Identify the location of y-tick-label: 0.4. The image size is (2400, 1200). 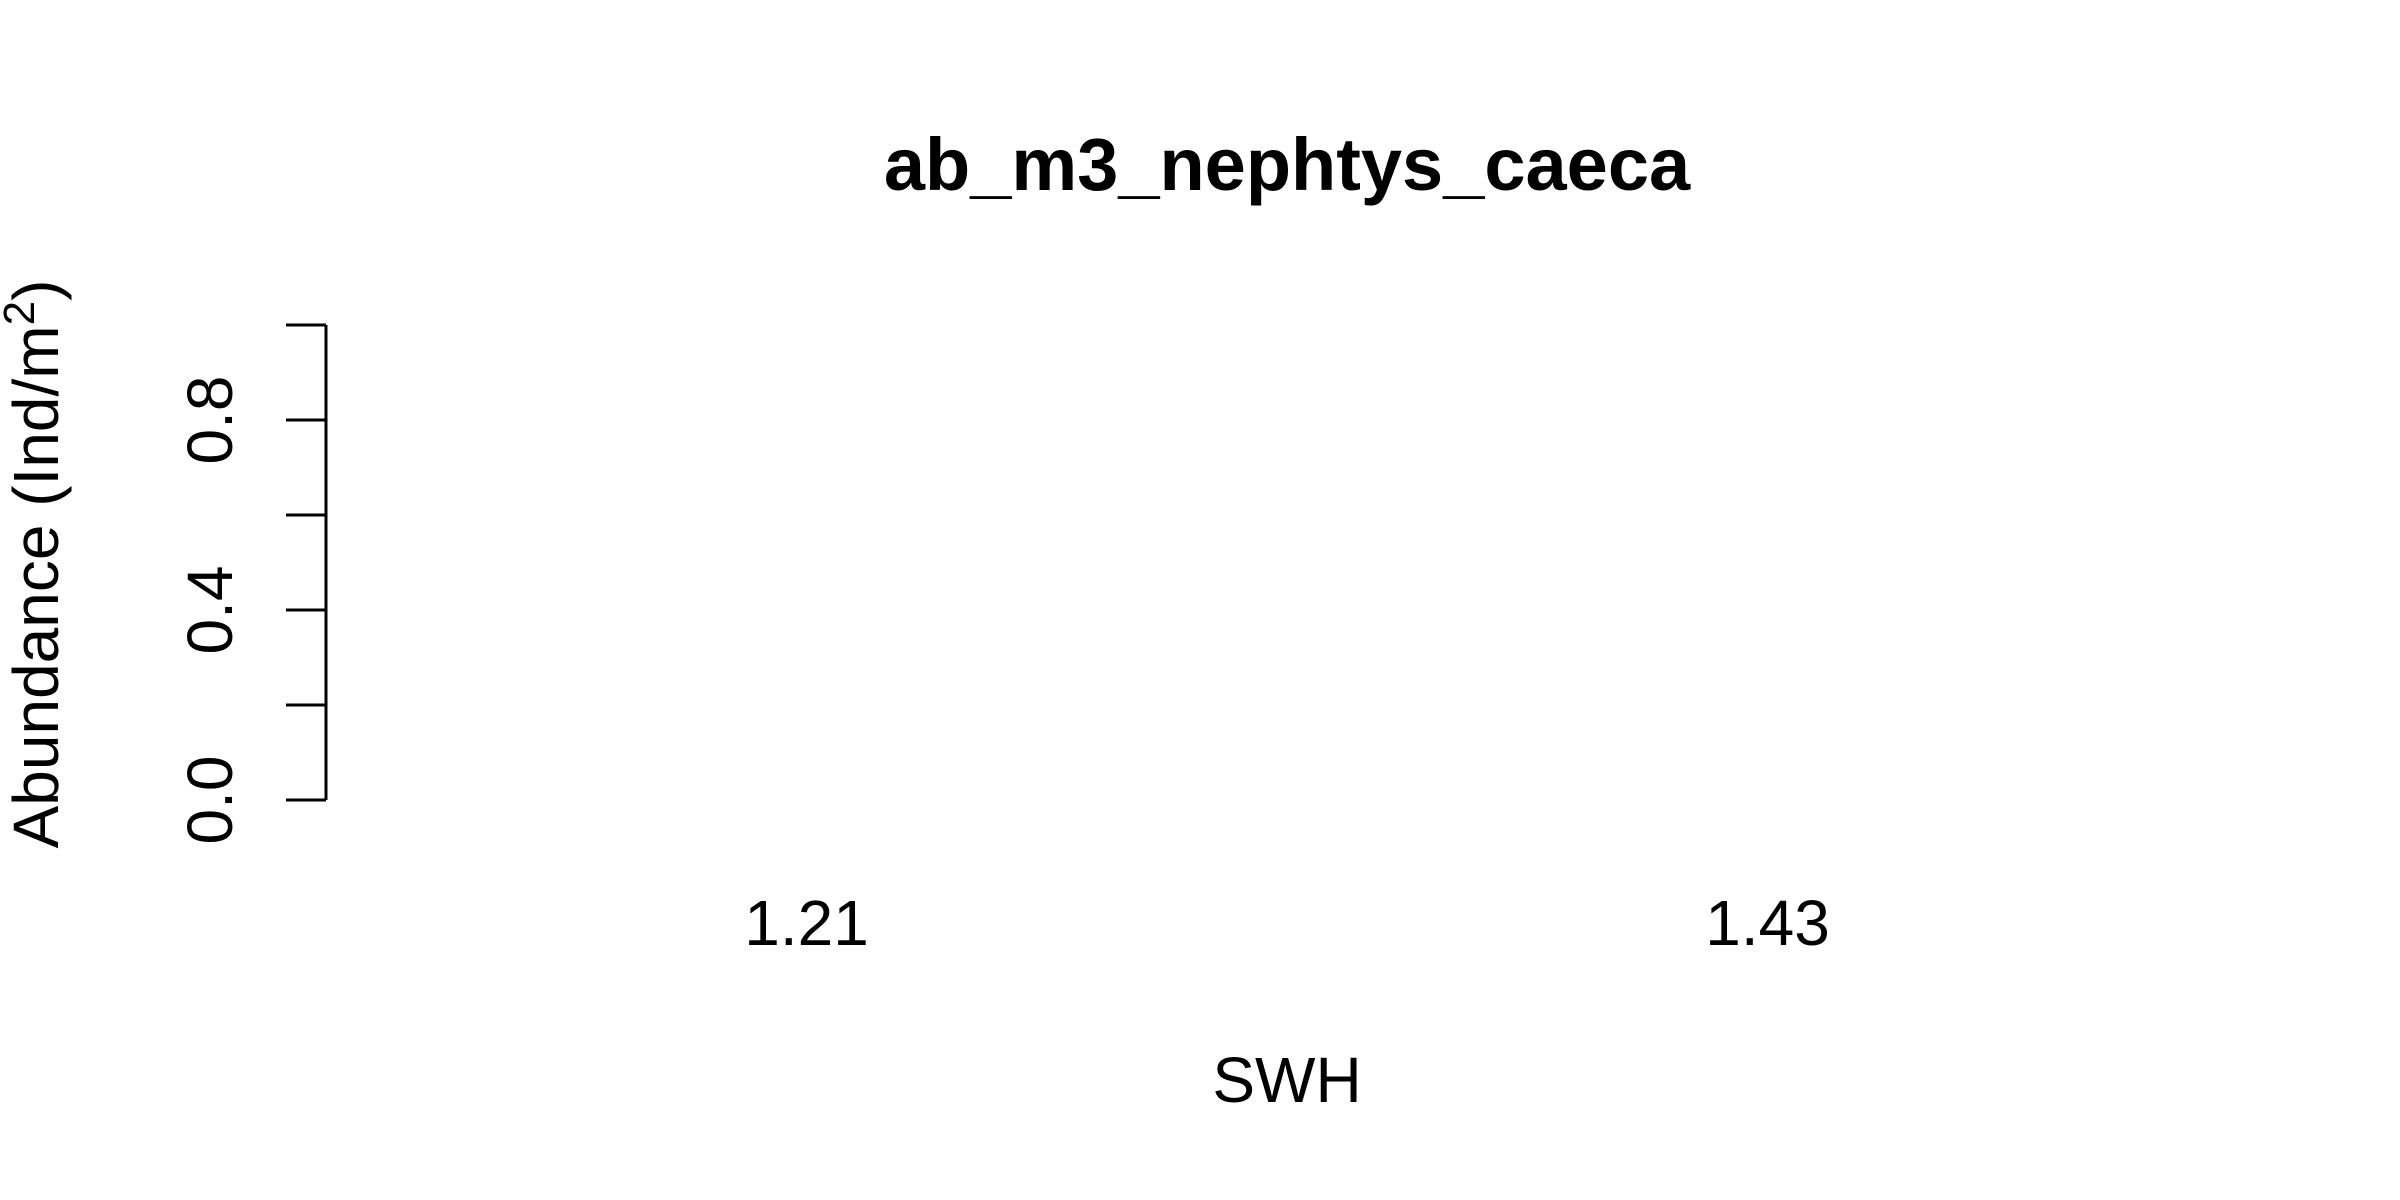
(210, 610).